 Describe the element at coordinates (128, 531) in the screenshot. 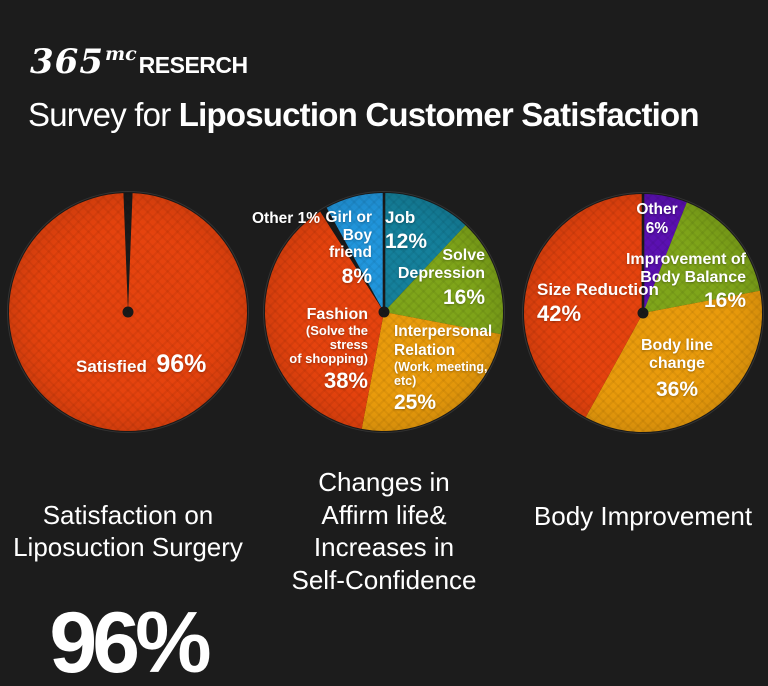

I see `caption-satisfaction-text: Satisfaction on Liposuction Surgery` at that location.